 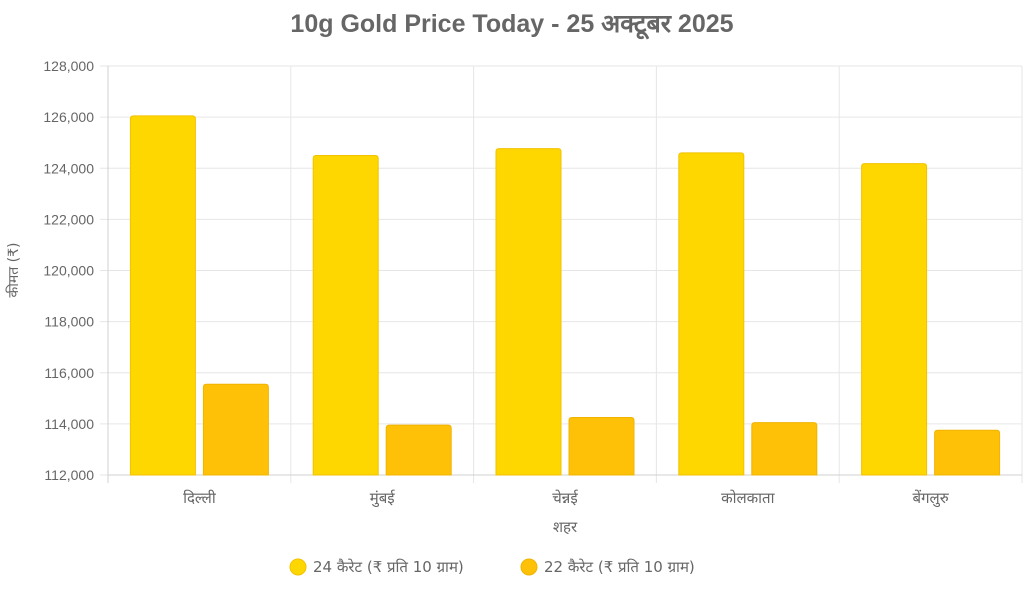 What do you see at coordinates (512, 24) in the screenshot?
I see `chart-title: 10g Gold Price Today - 25 अक्टूबर 2025` at bounding box center [512, 24].